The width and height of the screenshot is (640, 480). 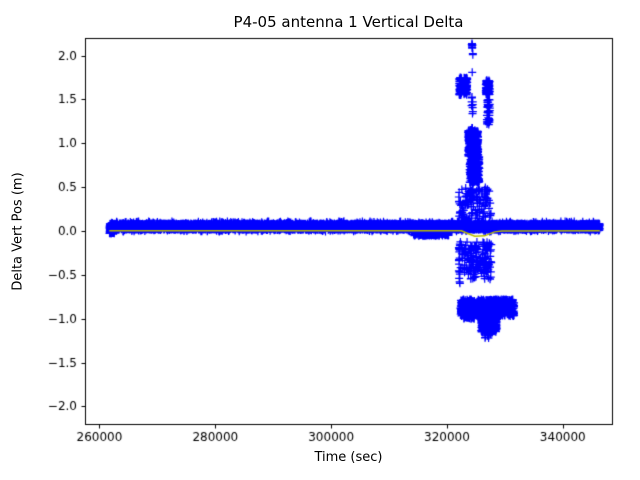 I want to click on y-axis-label-box: Delta Vert Pos (m), so click(x=18, y=231).